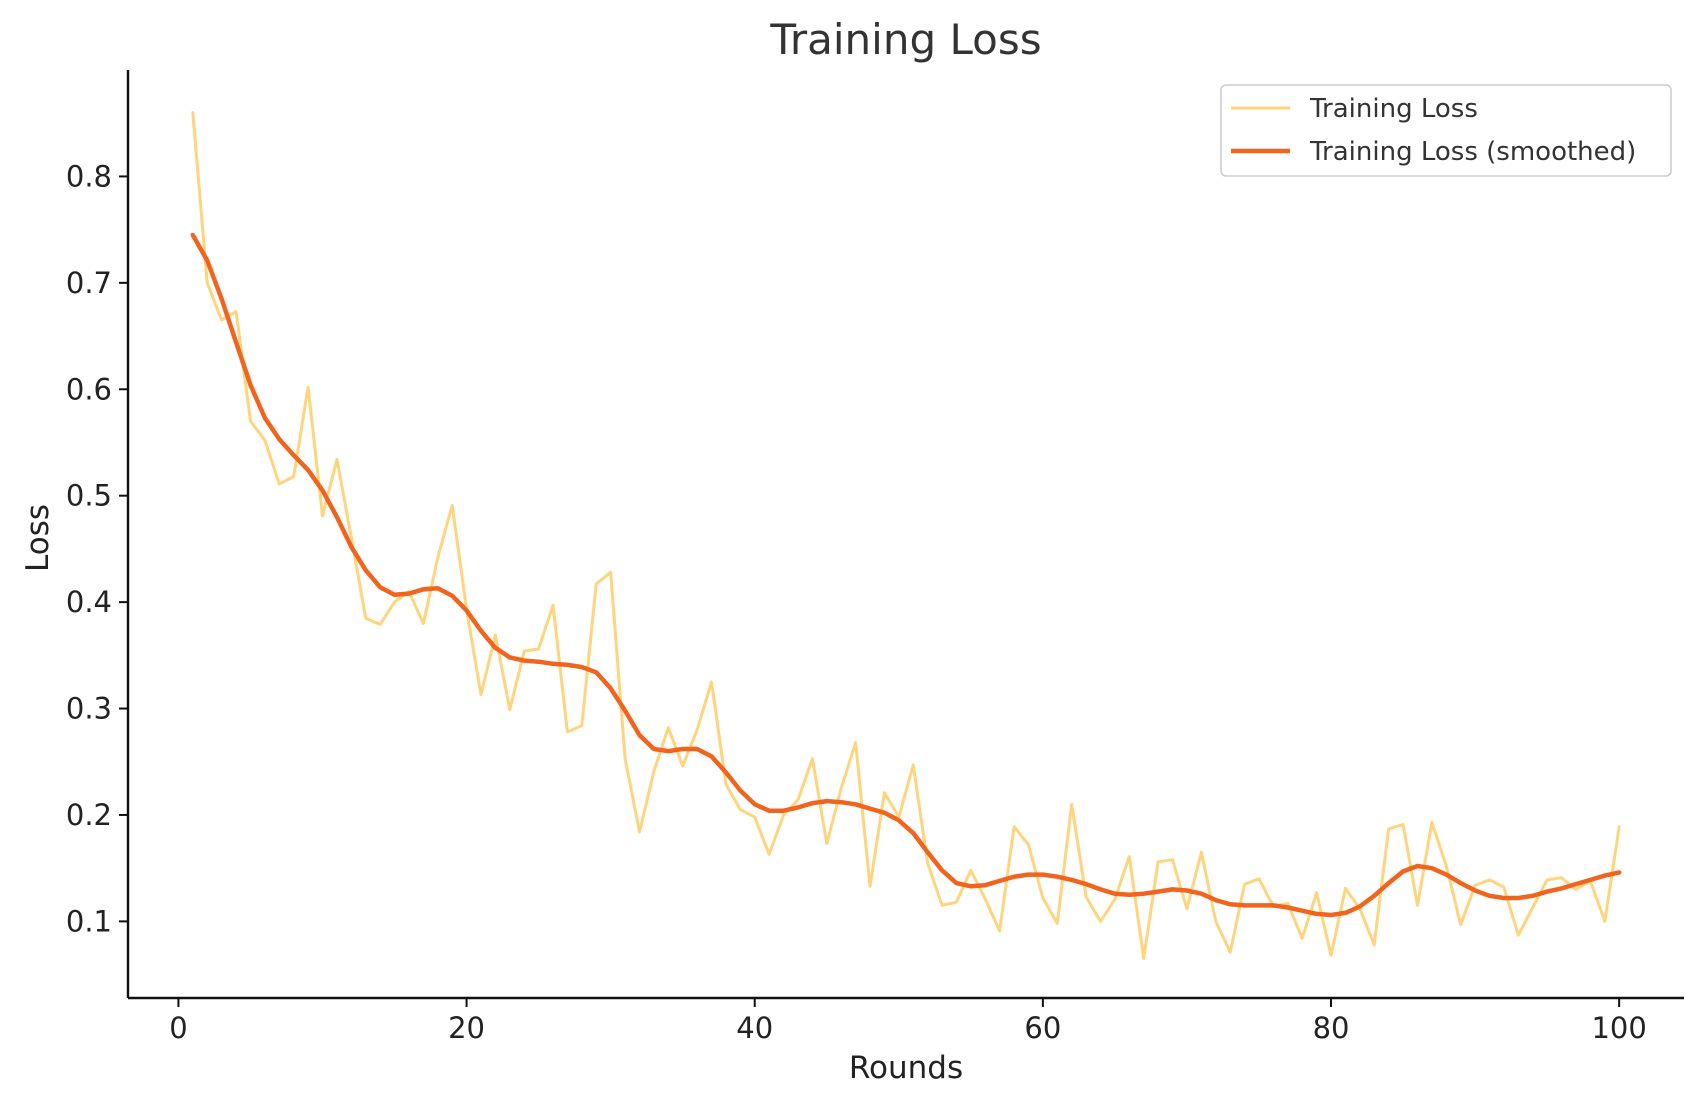  I want to click on x-axis-ticks: 0 20 40 60 80 100, so click(908, 1021).